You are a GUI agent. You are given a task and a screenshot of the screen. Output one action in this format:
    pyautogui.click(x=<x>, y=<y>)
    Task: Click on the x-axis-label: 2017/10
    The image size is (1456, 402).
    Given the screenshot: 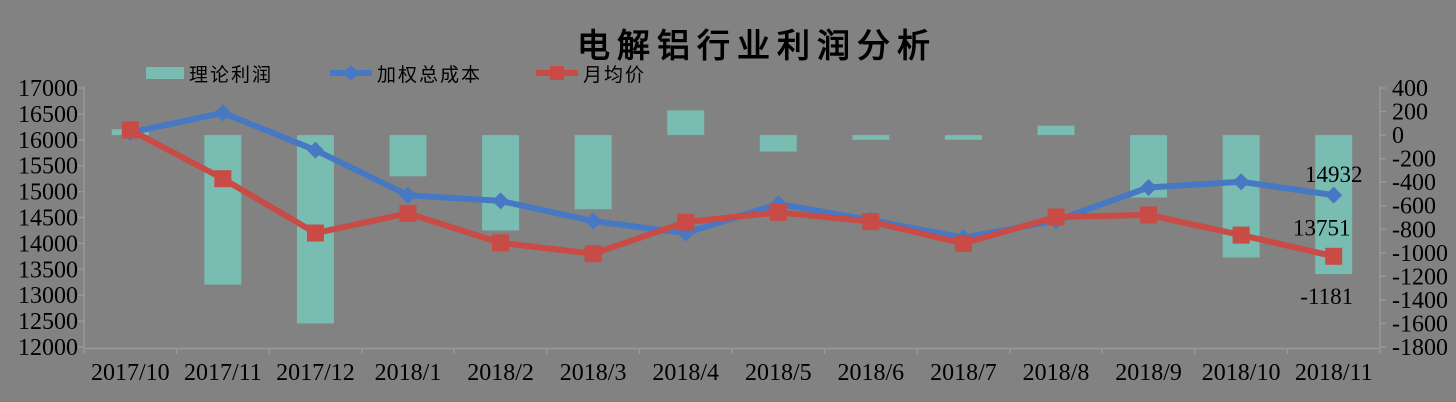 What is the action you would take?
    pyautogui.click(x=130, y=373)
    